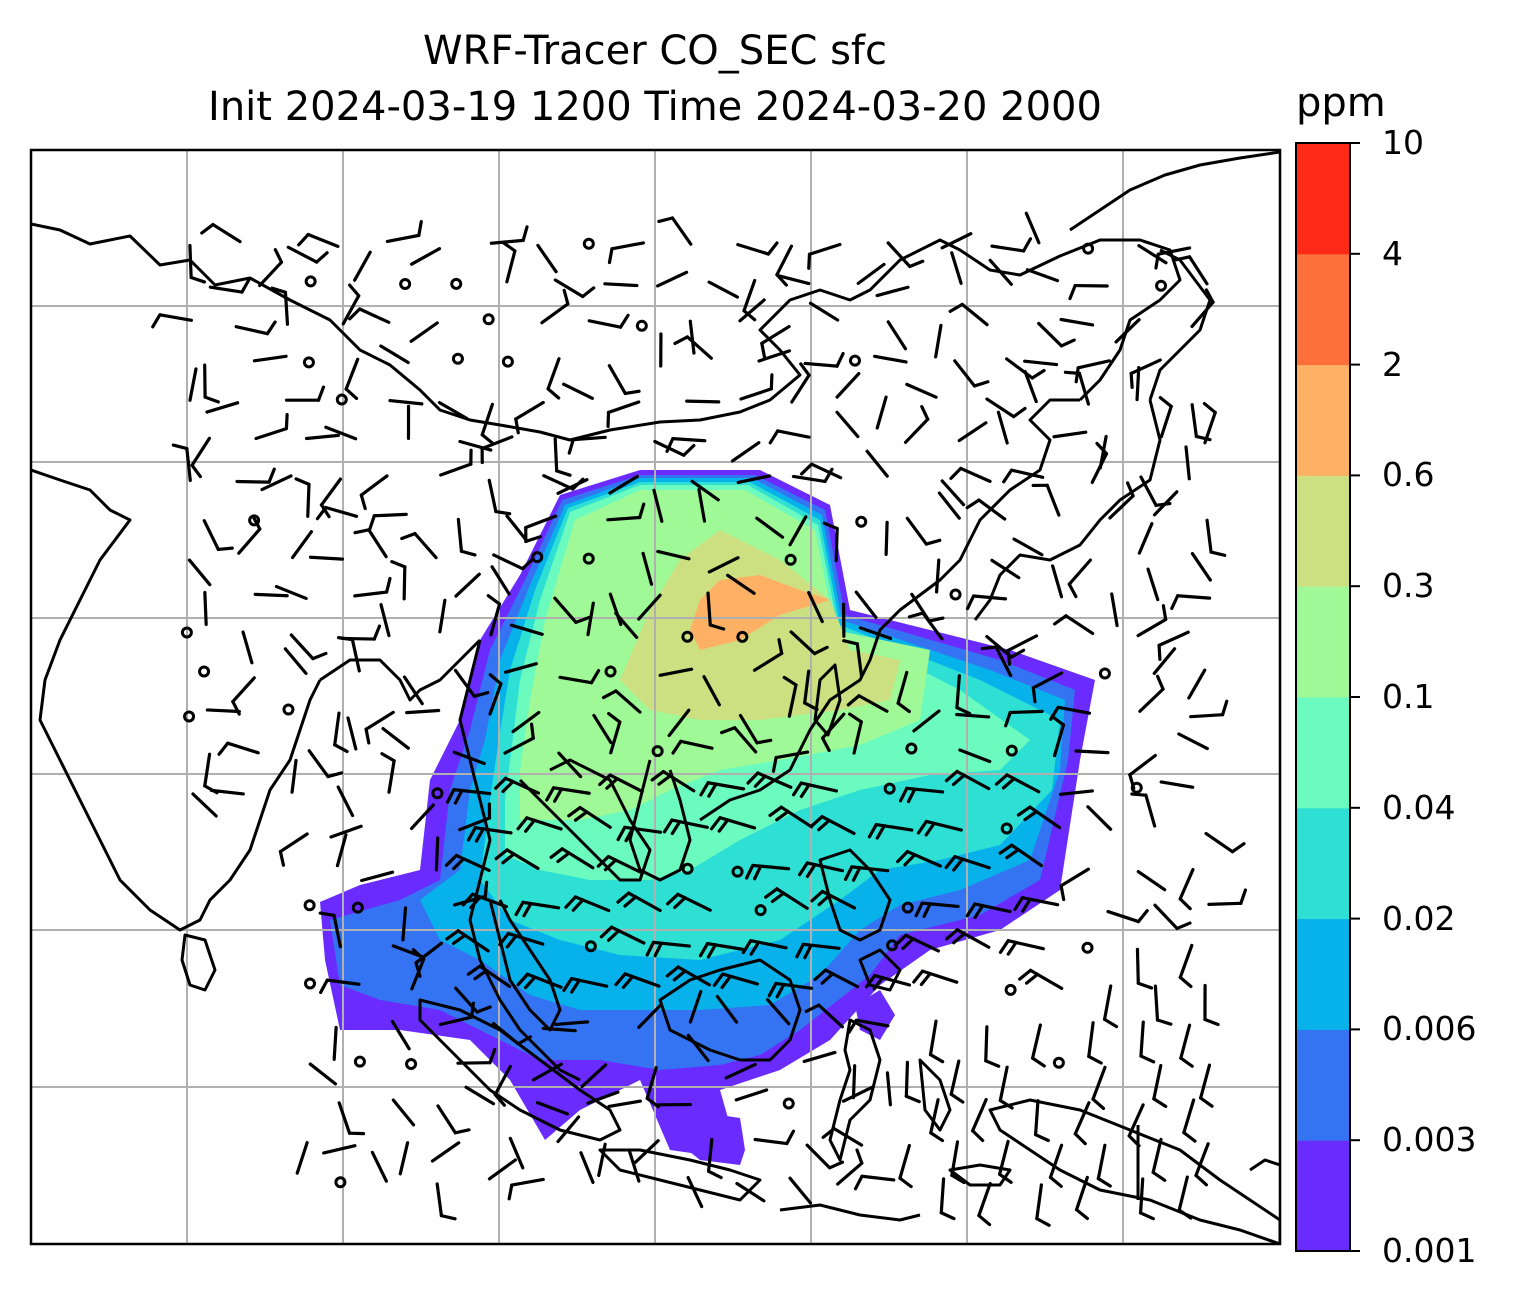  I want to click on colorbar-tick-label: 0.3, so click(1408, 586).